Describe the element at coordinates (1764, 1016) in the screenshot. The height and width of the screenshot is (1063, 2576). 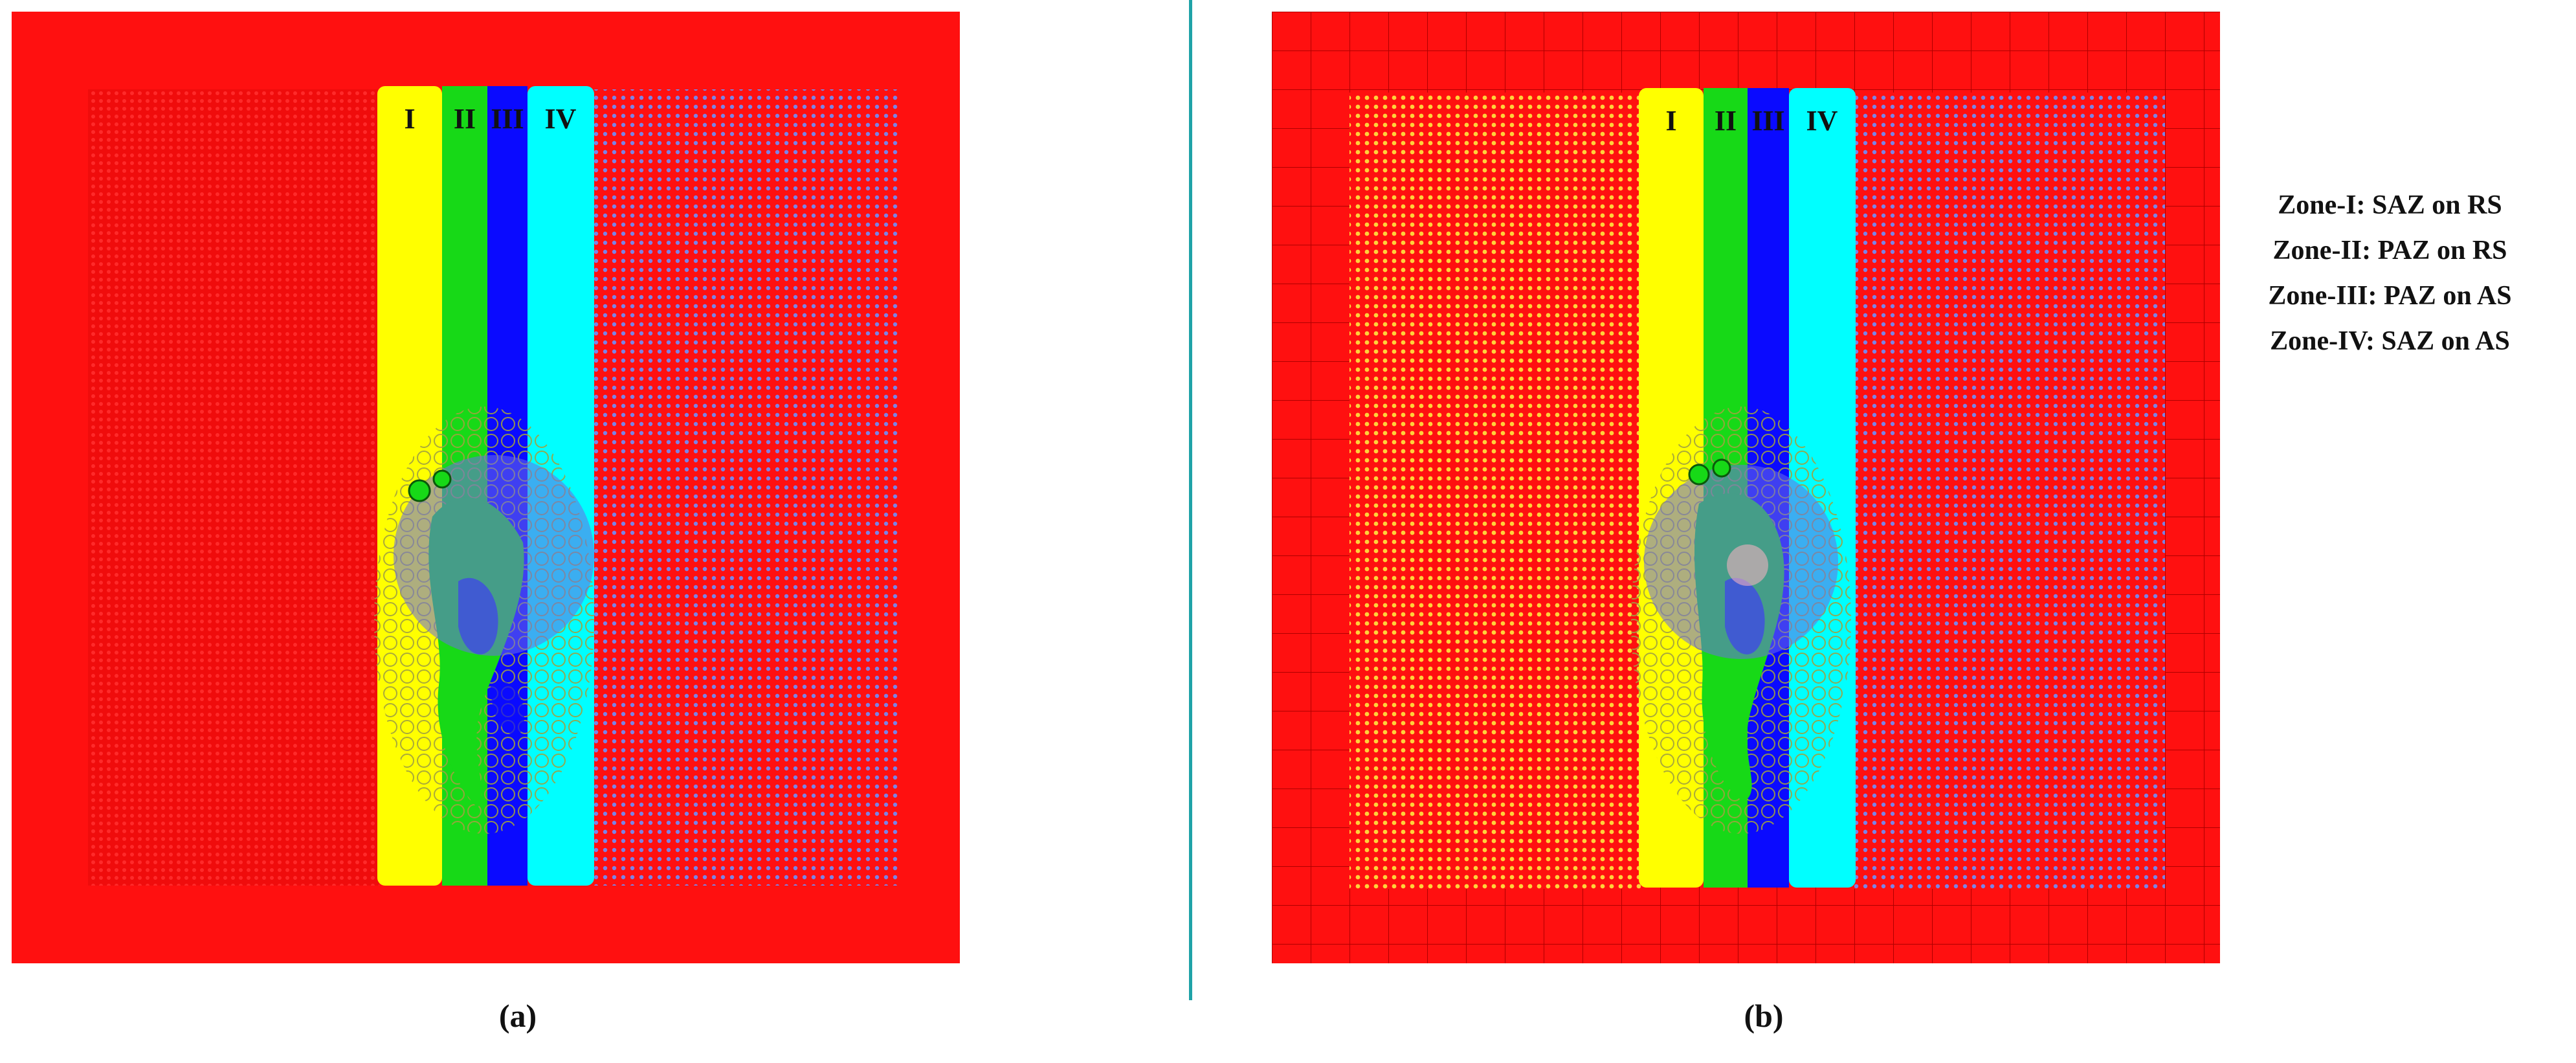
I see `caption-b: (b)` at that location.